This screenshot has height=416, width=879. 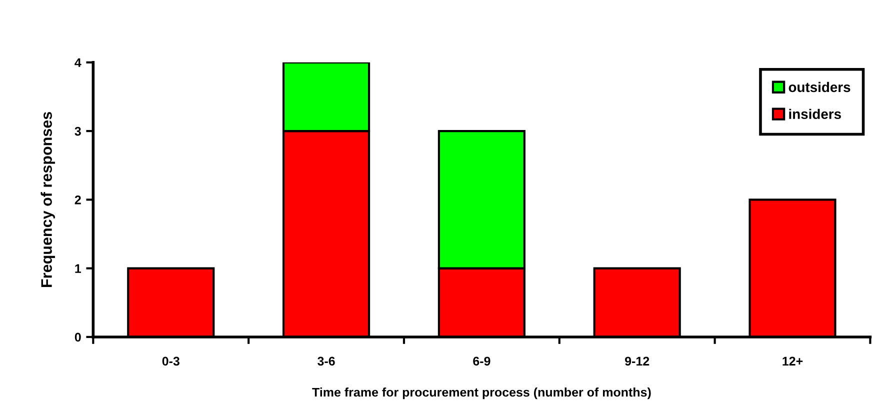 I want to click on y-tick-label: 2, so click(x=77, y=199).